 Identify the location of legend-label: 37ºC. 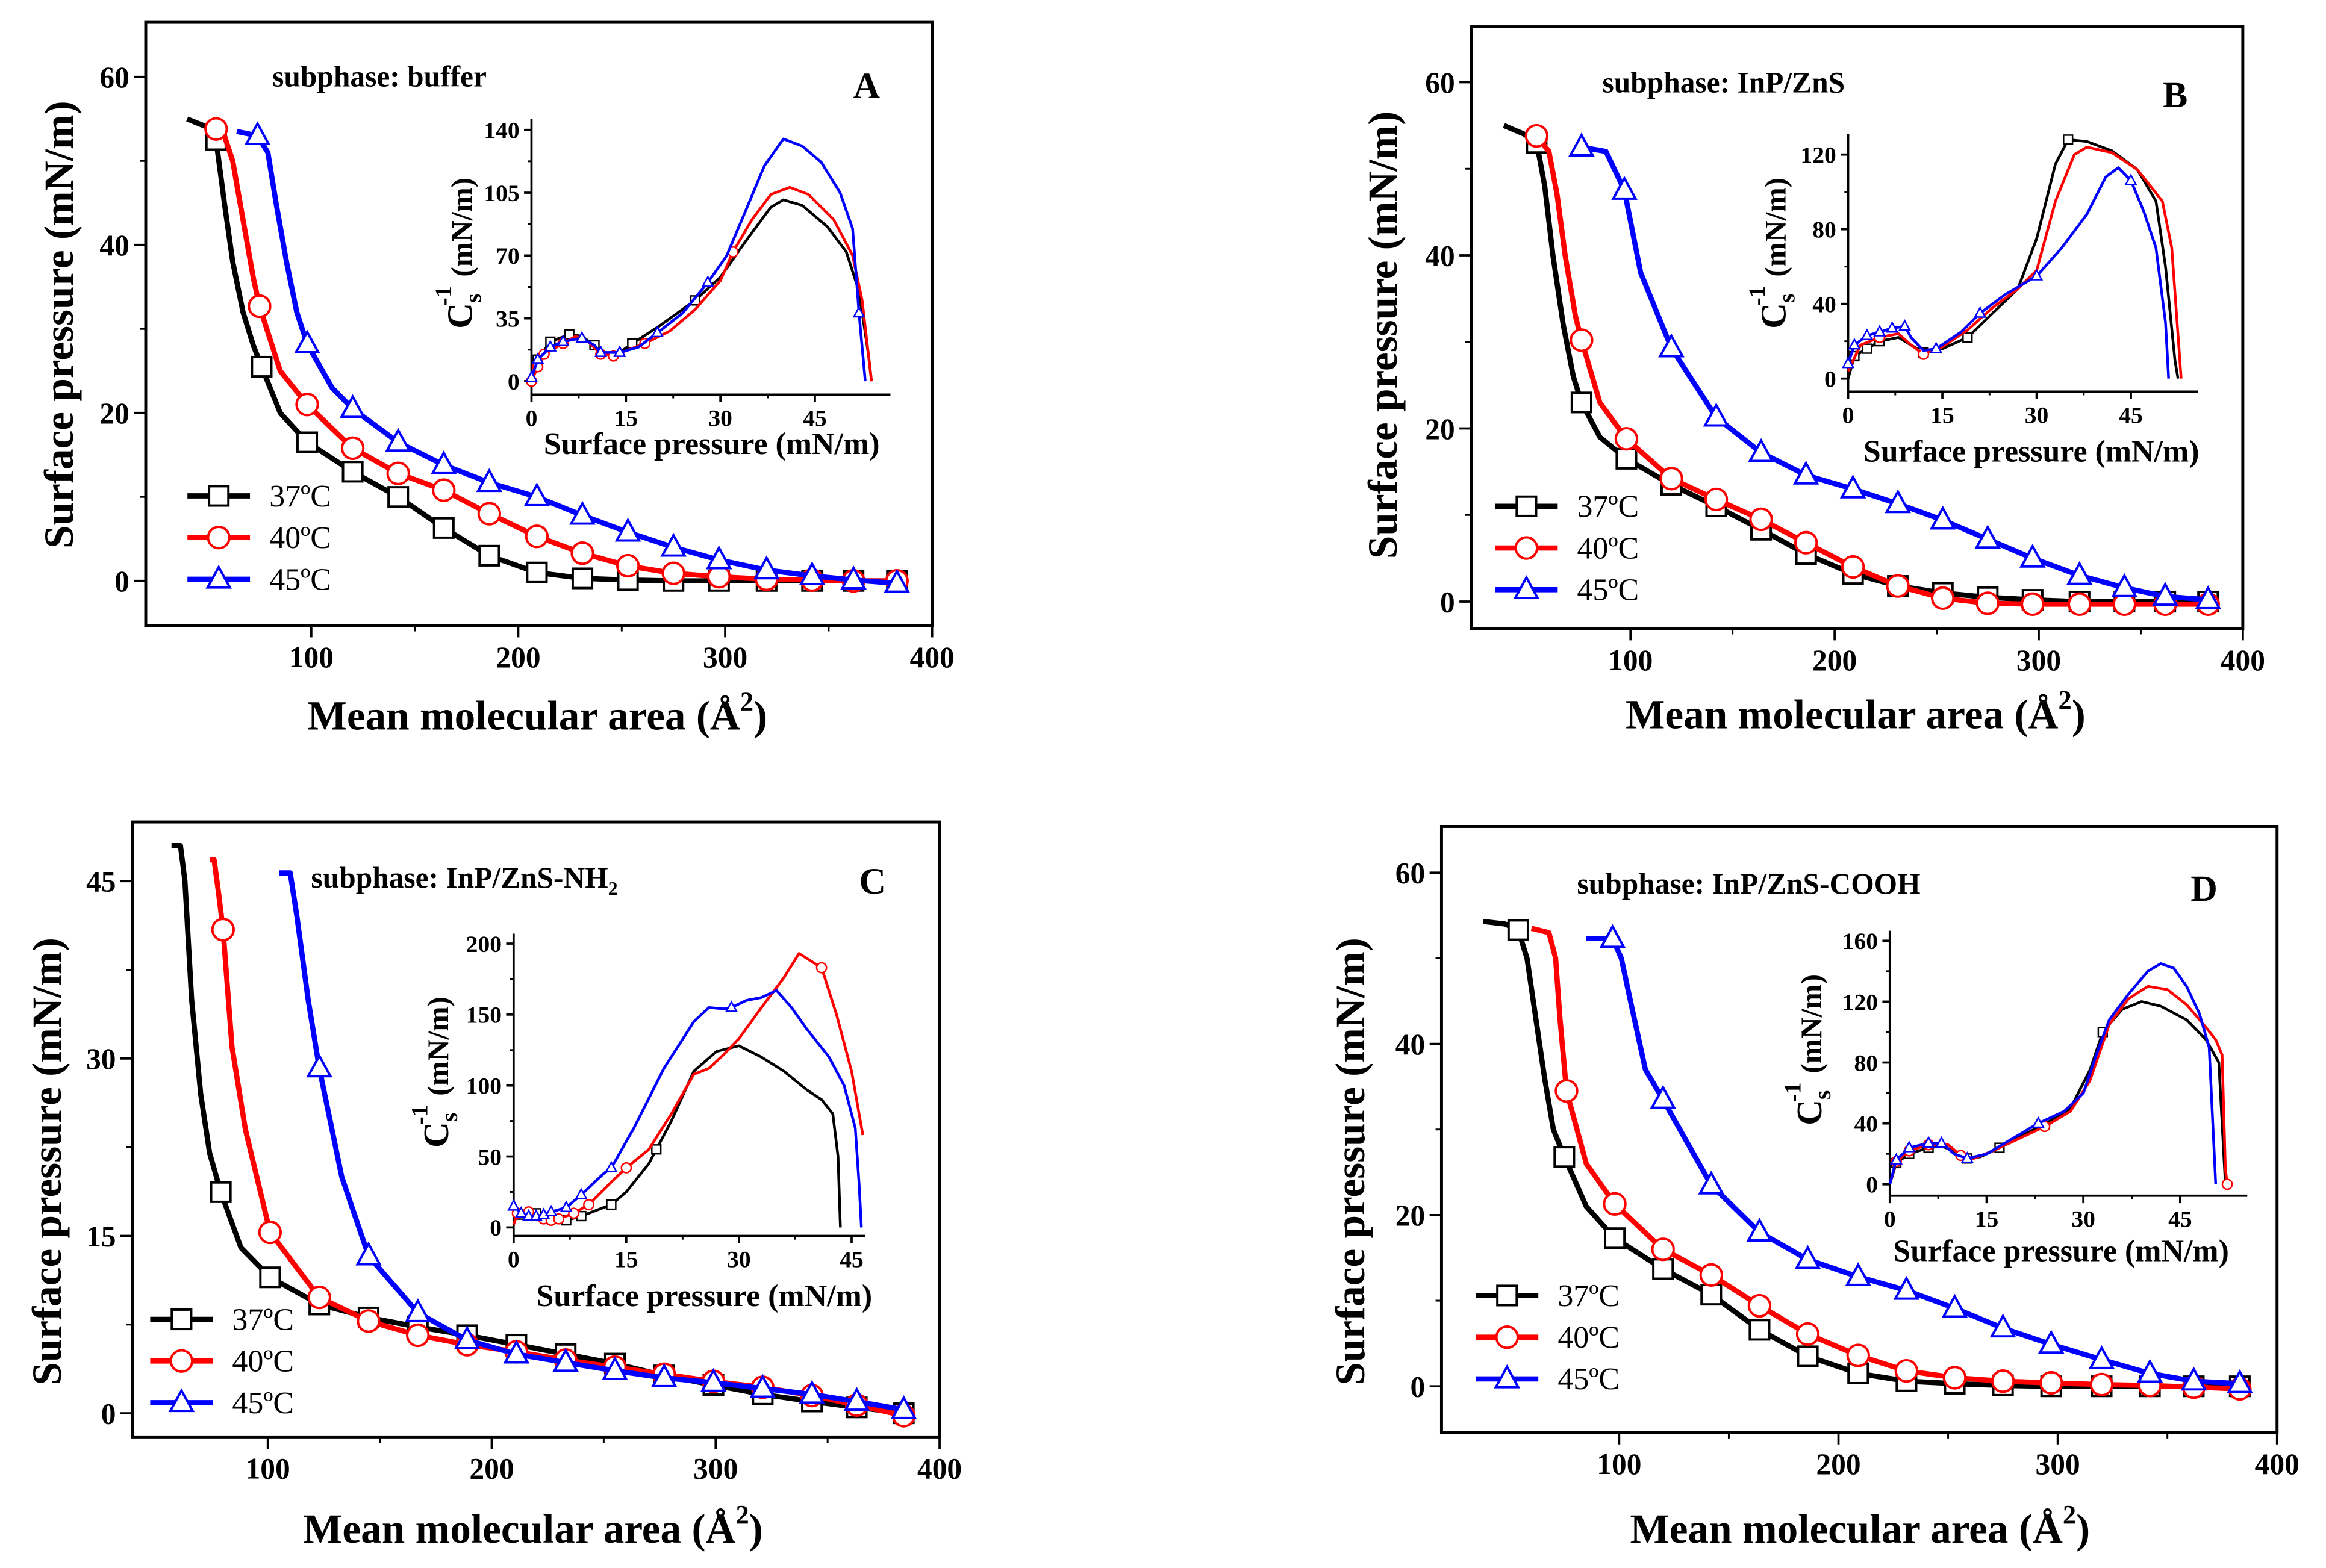
(1608, 507).